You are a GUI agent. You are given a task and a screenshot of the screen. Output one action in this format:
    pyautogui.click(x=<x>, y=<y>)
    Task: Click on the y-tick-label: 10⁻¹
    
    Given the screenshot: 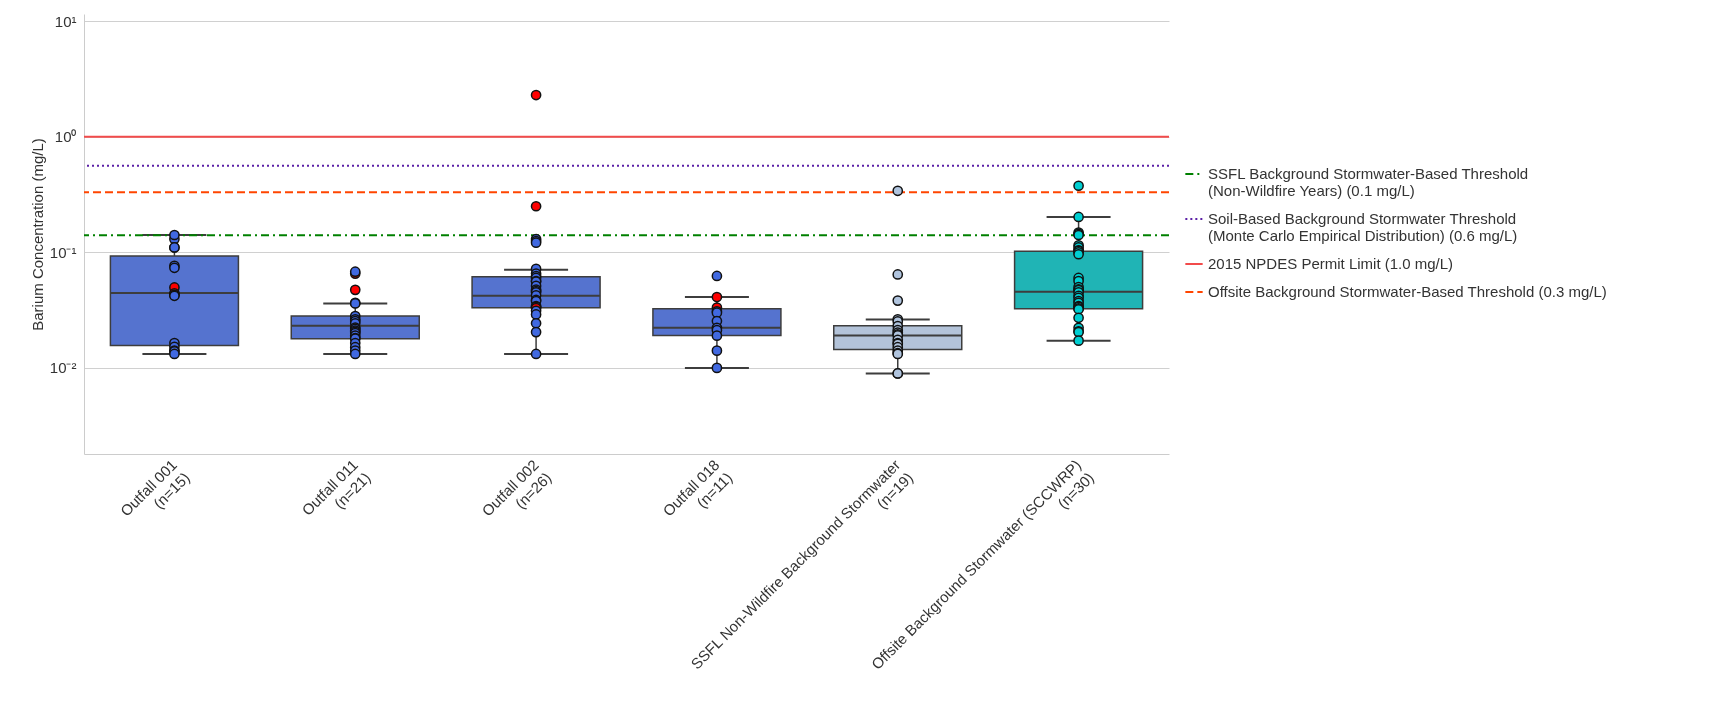 What is the action you would take?
    pyautogui.click(x=63, y=252)
    